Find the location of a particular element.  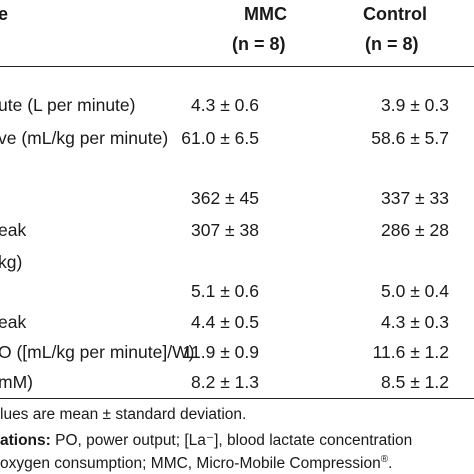

header-mmc-title: MMC is located at coordinates (265, 14).